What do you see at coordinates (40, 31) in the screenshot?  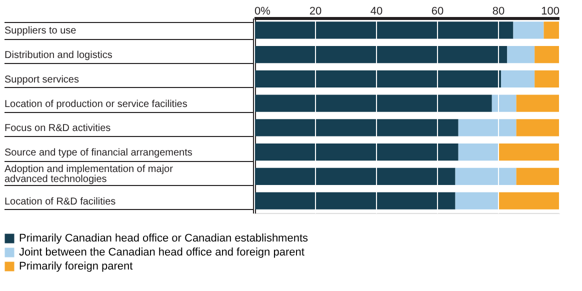 I see `y-tick-label: Suppliers to use` at bounding box center [40, 31].